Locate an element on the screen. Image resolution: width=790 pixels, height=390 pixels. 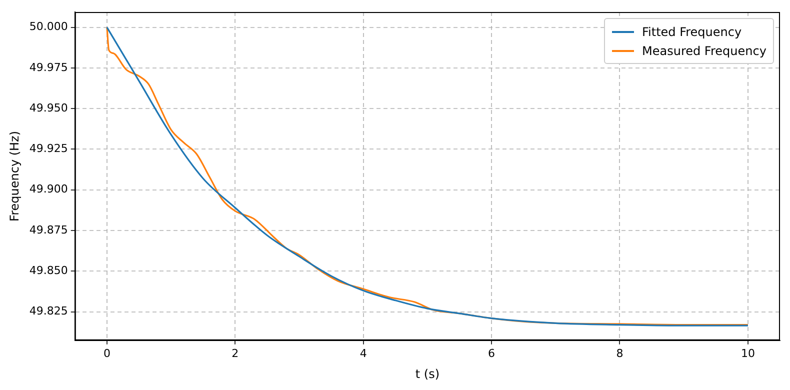
x-tick-label: 0 is located at coordinates (106, 353).